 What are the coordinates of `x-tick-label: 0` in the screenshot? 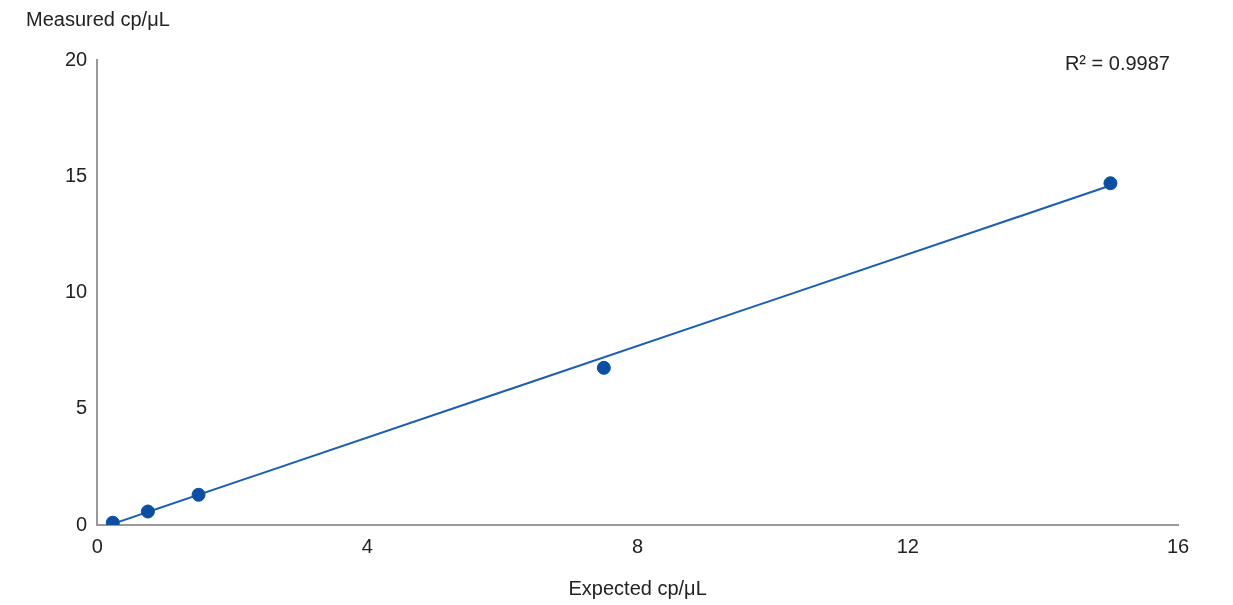 It's located at (97, 545).